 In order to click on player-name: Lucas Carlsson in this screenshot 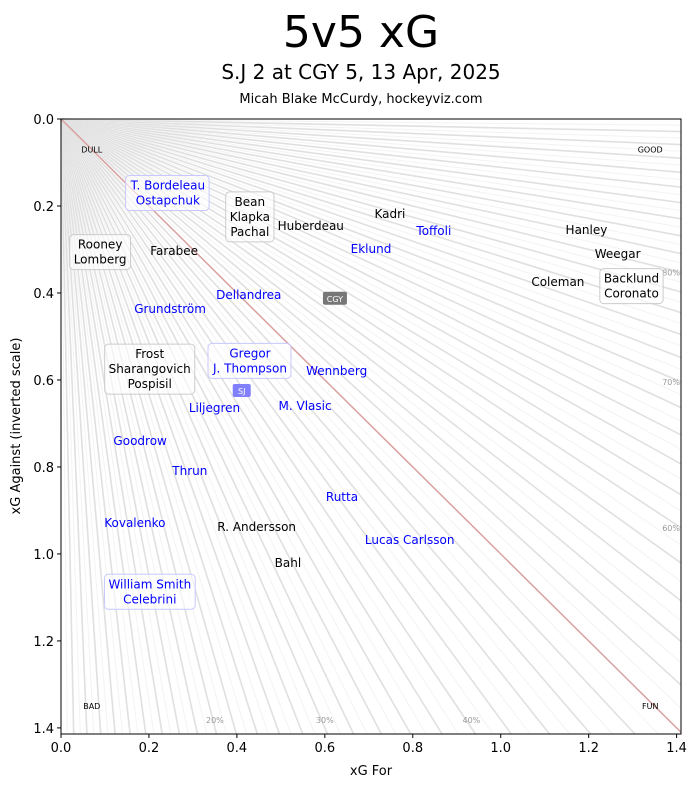, I will do `click(410, 540)`.